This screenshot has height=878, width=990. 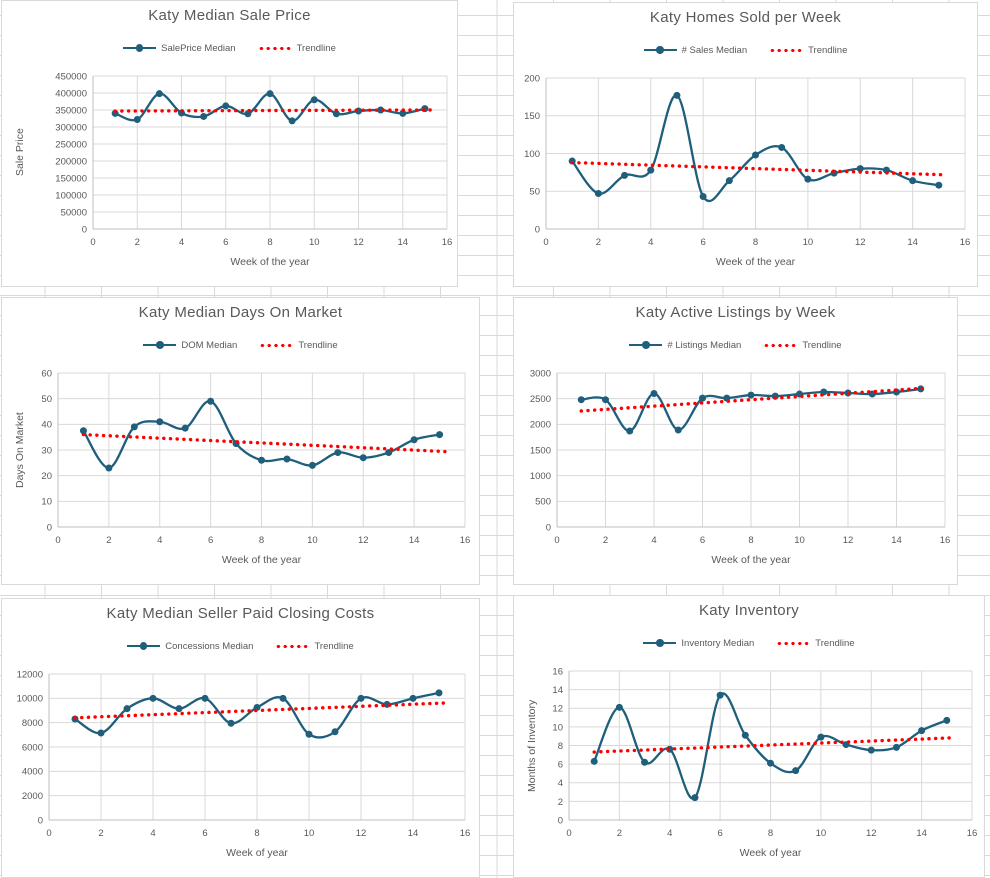 What do you see at coordinates (71, 195) in the screenshot?
I see `svg-text: 100000` at bounding box center [71, 195].